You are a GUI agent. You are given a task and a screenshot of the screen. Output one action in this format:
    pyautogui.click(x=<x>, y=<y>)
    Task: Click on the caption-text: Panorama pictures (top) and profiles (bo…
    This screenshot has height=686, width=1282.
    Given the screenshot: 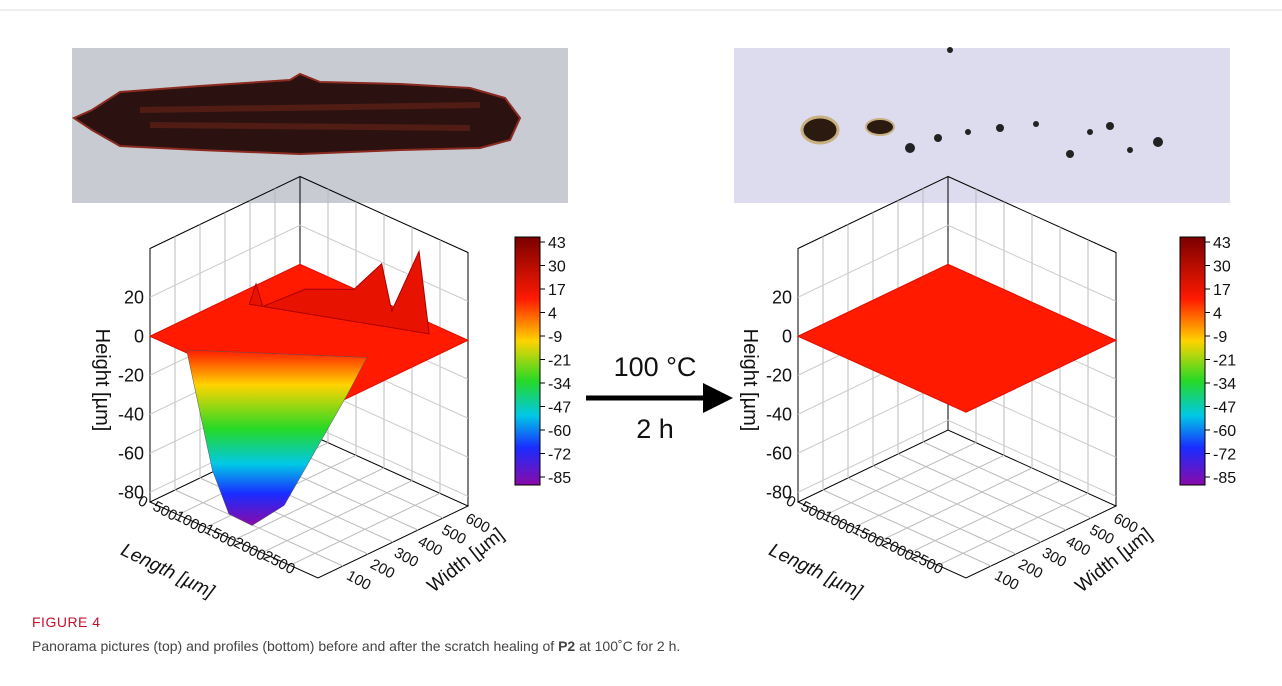 What is the action you would take?
    pyautogui.click(x=295, y=646)
    